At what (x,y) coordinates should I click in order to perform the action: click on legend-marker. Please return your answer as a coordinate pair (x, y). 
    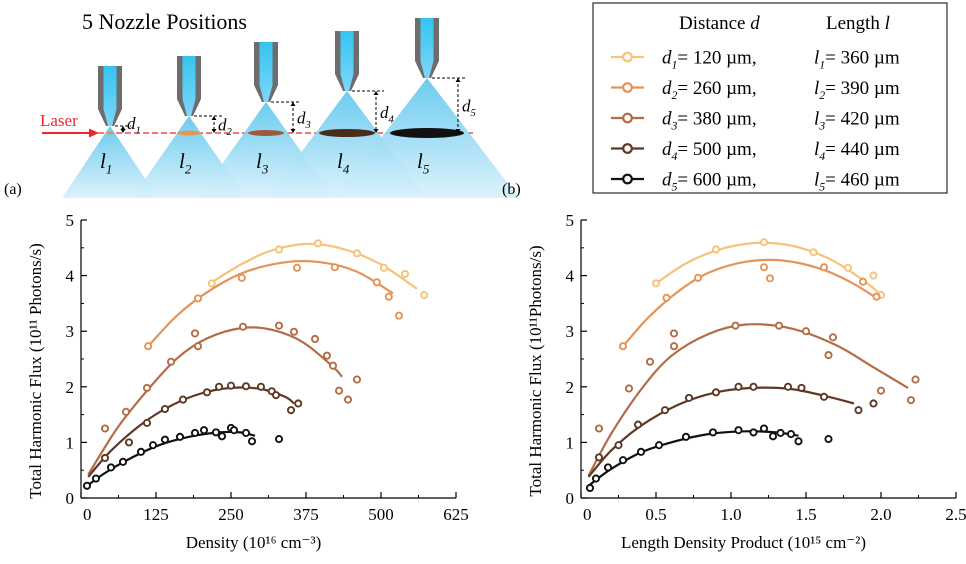
    Looking at the image, I should click on (627, 87).